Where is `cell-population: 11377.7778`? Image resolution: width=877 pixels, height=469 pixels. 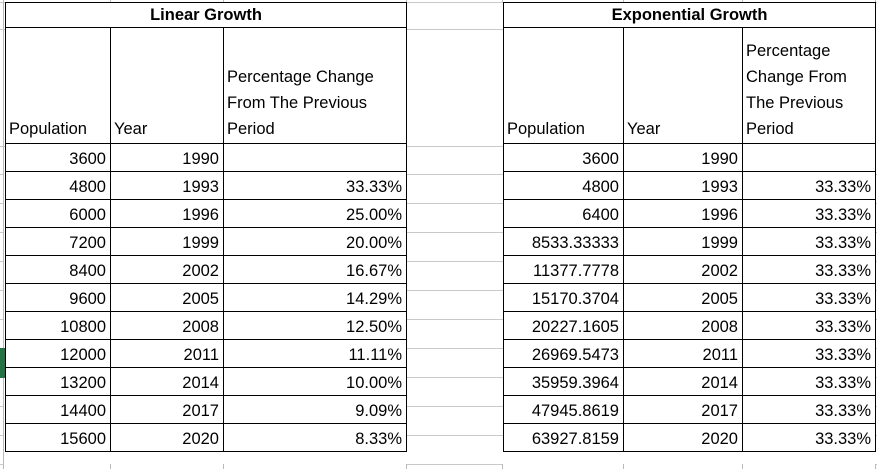
cell-population: 11377.7778 is located at coordinates (563, 269).